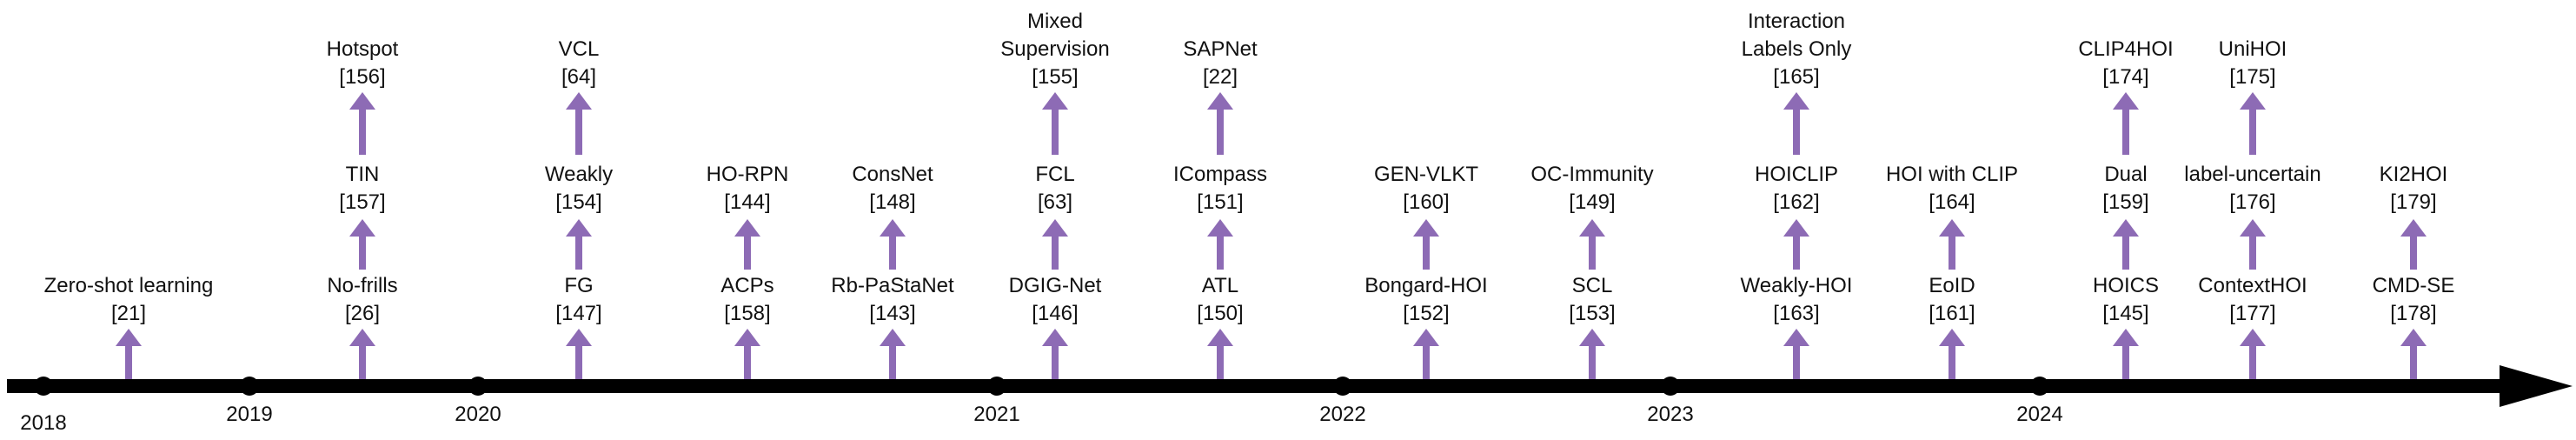  I want to click on method-ref: [153], so click(1592, 313).